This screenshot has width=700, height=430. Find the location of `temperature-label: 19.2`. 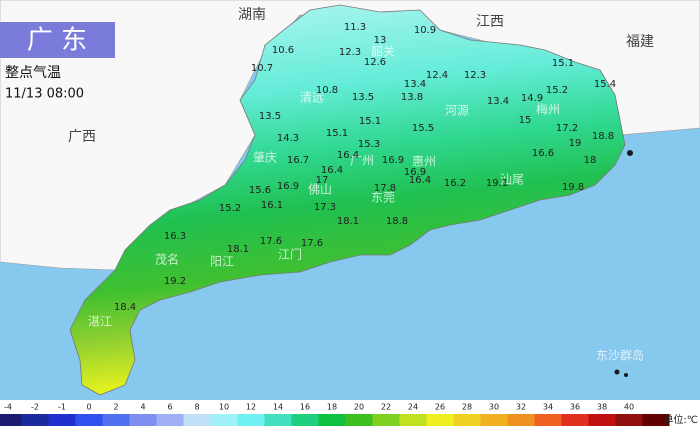

temperature-label: 19.2 is located at coordinates (175, 281).